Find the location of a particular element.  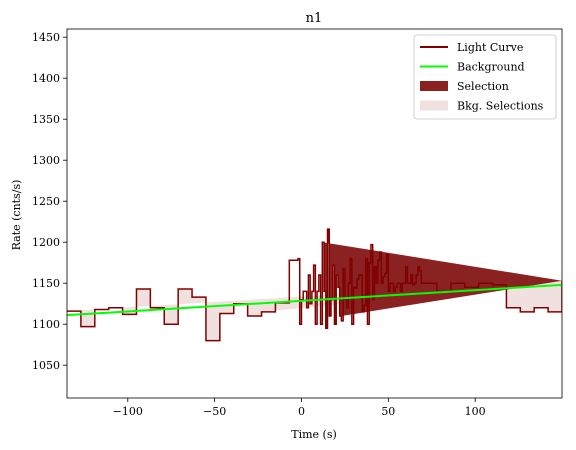

selection-area is located at coordinates (442, 279).